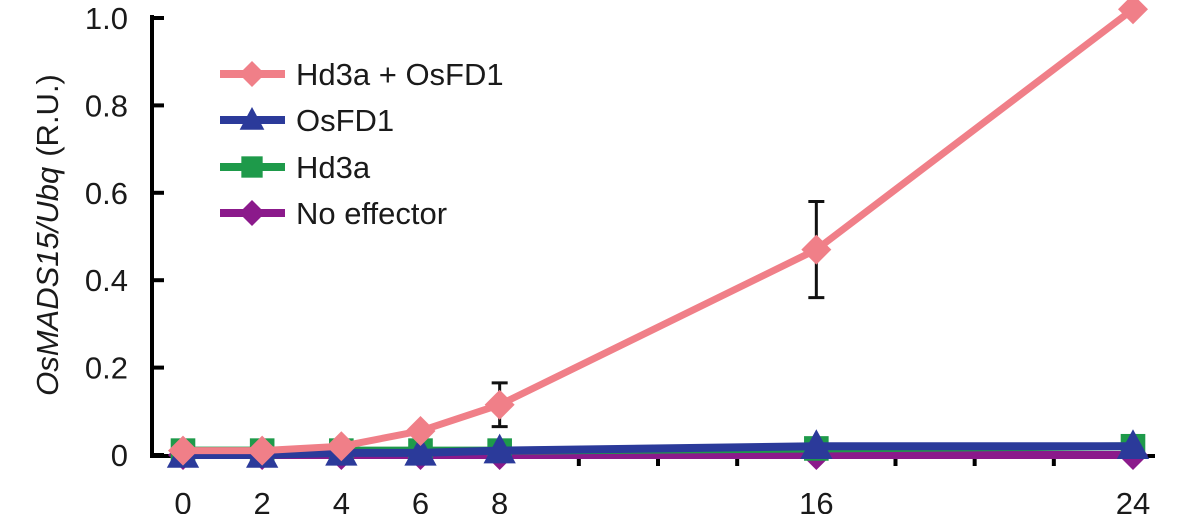  What do you see at coordinates (106, 368) in the screenshot?
I see `y-tick-label: 0.2` at bounding box center [106, 368].